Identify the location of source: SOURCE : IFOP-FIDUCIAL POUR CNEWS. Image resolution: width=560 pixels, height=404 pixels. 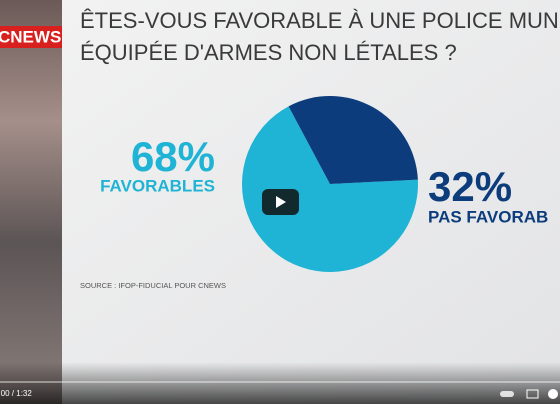
(153, 285).